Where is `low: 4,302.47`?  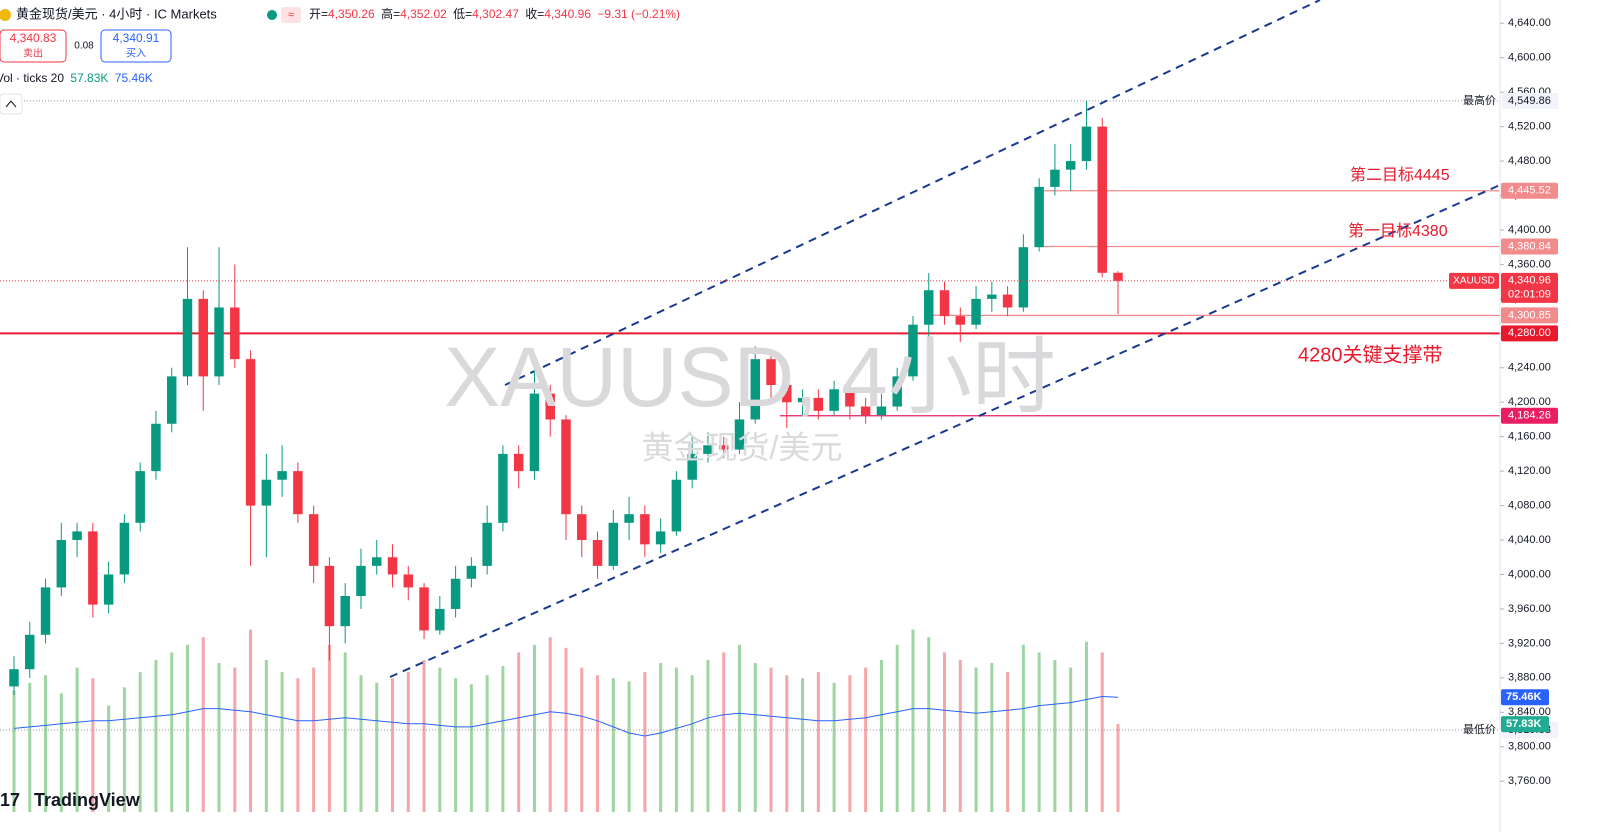 low: 4,302.47 is located at coordinates (495, 14).